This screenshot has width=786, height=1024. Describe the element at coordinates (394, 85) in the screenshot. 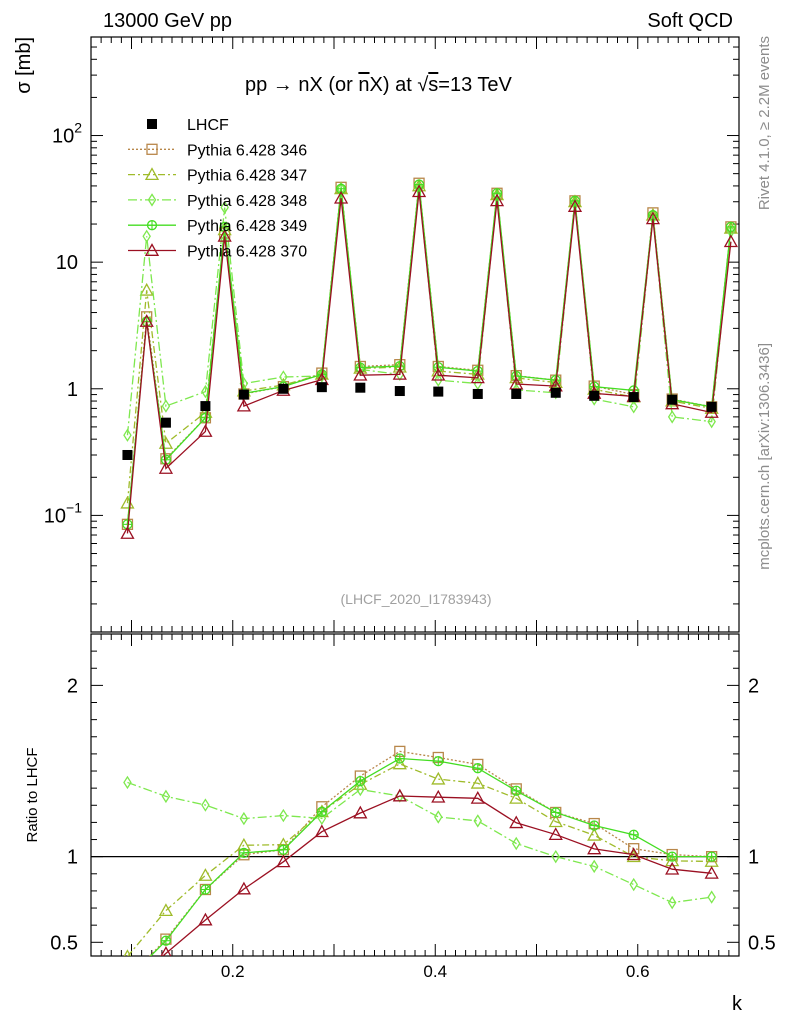

I see `chart-title-mid: X) at` at that location.